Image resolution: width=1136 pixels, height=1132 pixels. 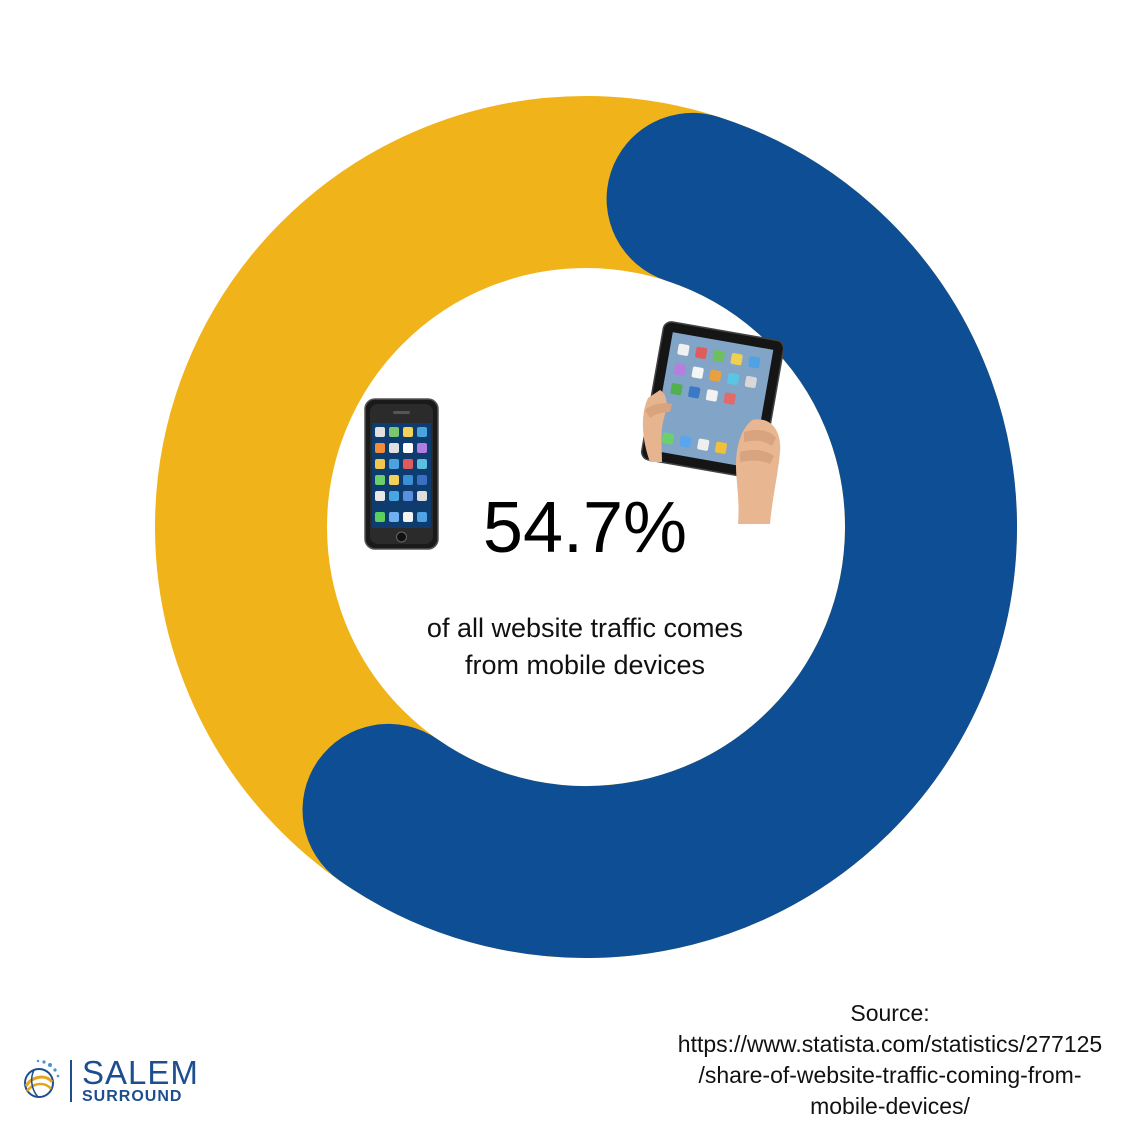 I want to click on logo-text-primary: SALEM, so click(x=140, y=1072).